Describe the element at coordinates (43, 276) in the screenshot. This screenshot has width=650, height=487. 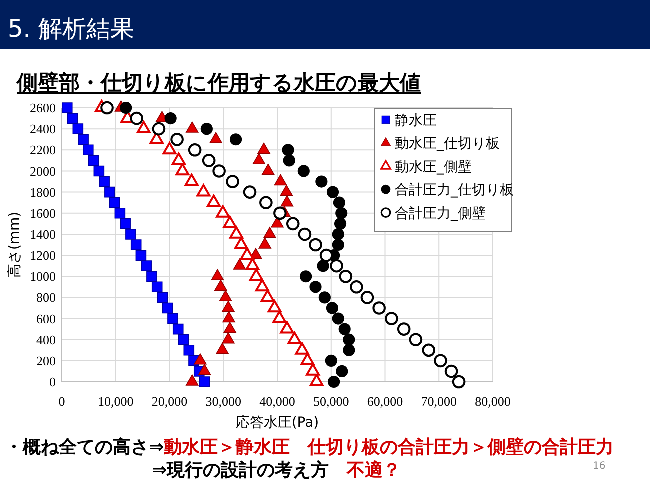
I see `y-tick-label: 1000` at that location.